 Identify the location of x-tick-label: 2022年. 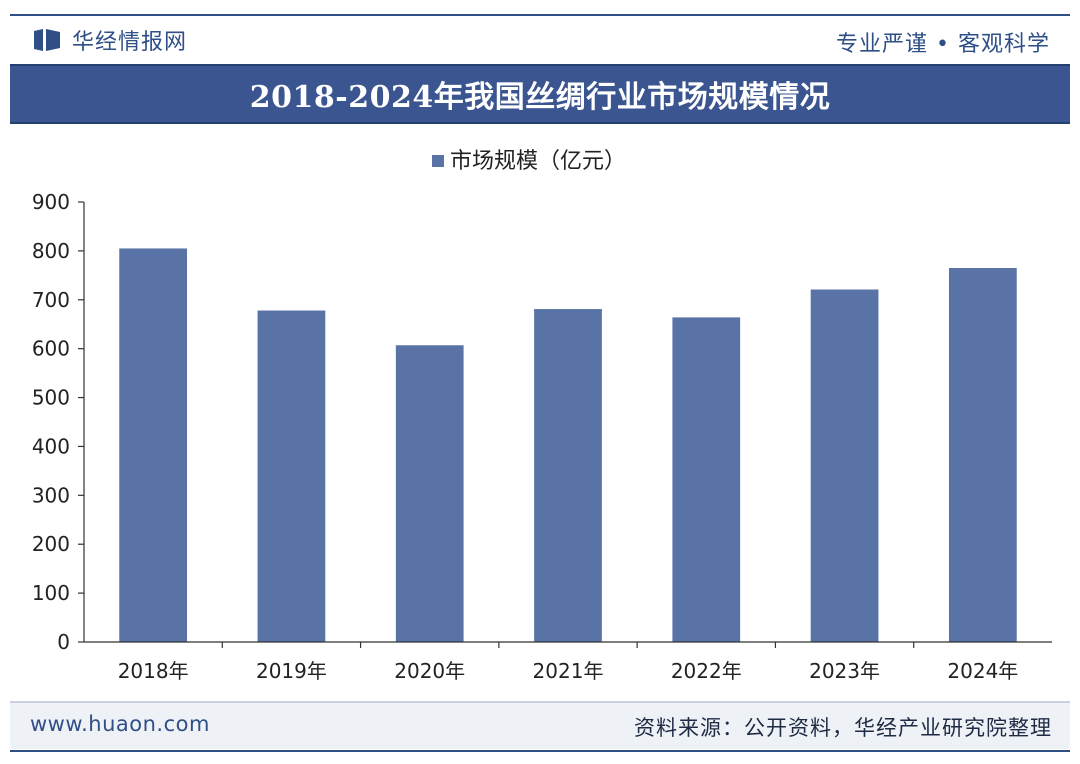
(706, 671).